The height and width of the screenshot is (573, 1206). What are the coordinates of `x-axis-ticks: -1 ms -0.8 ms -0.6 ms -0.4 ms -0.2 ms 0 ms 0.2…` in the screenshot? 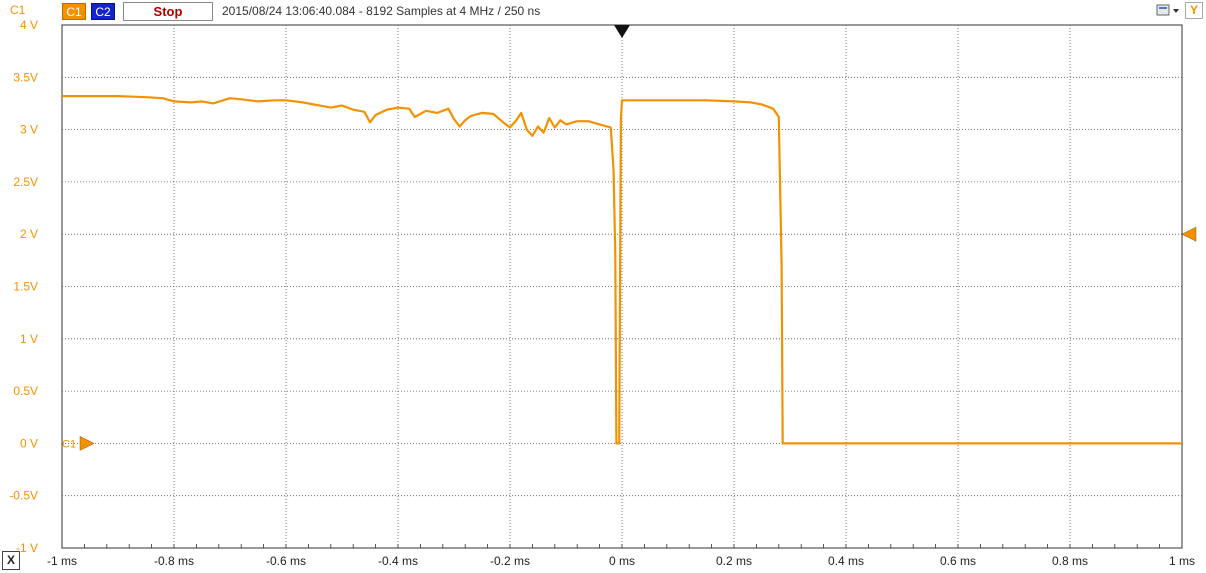 It's located at (621, 561).